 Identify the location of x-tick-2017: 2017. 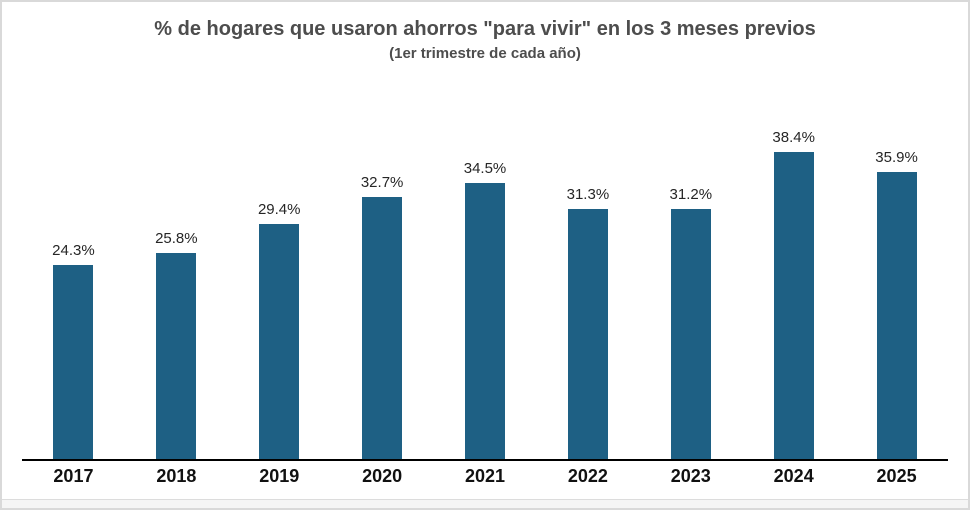
(73, 476).